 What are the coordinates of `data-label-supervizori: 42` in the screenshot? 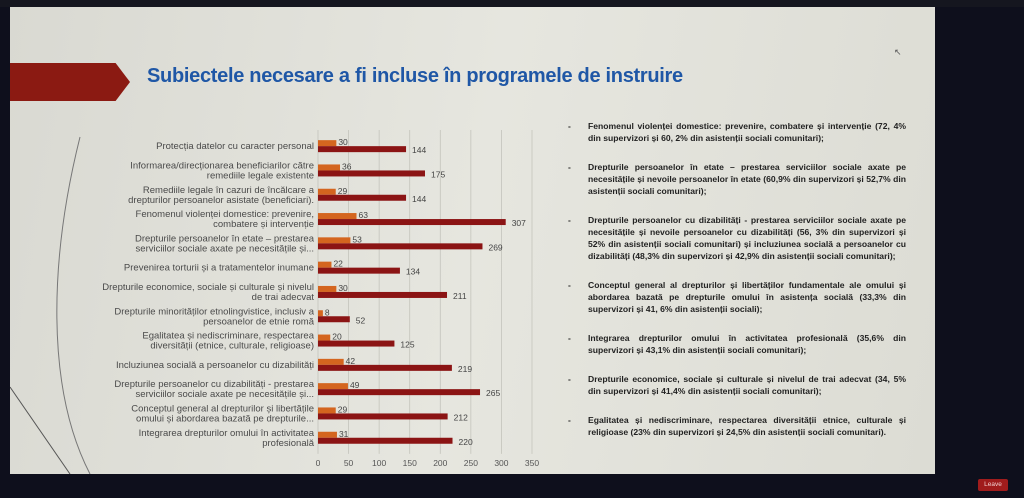 It's located at (351, 361).